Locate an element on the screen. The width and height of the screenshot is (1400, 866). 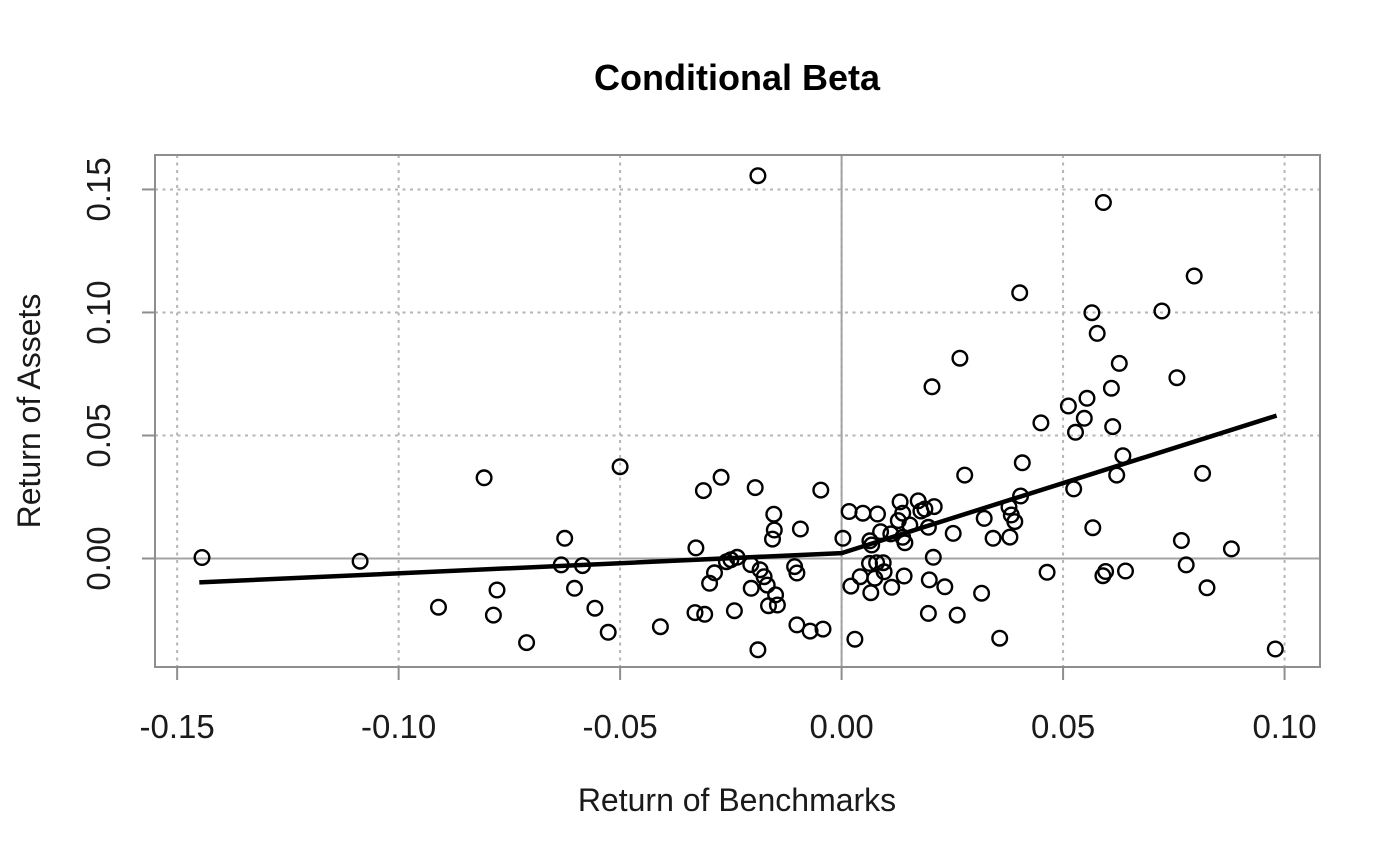
y-tick-label: 0.00 is located at coordinates (98, 558).